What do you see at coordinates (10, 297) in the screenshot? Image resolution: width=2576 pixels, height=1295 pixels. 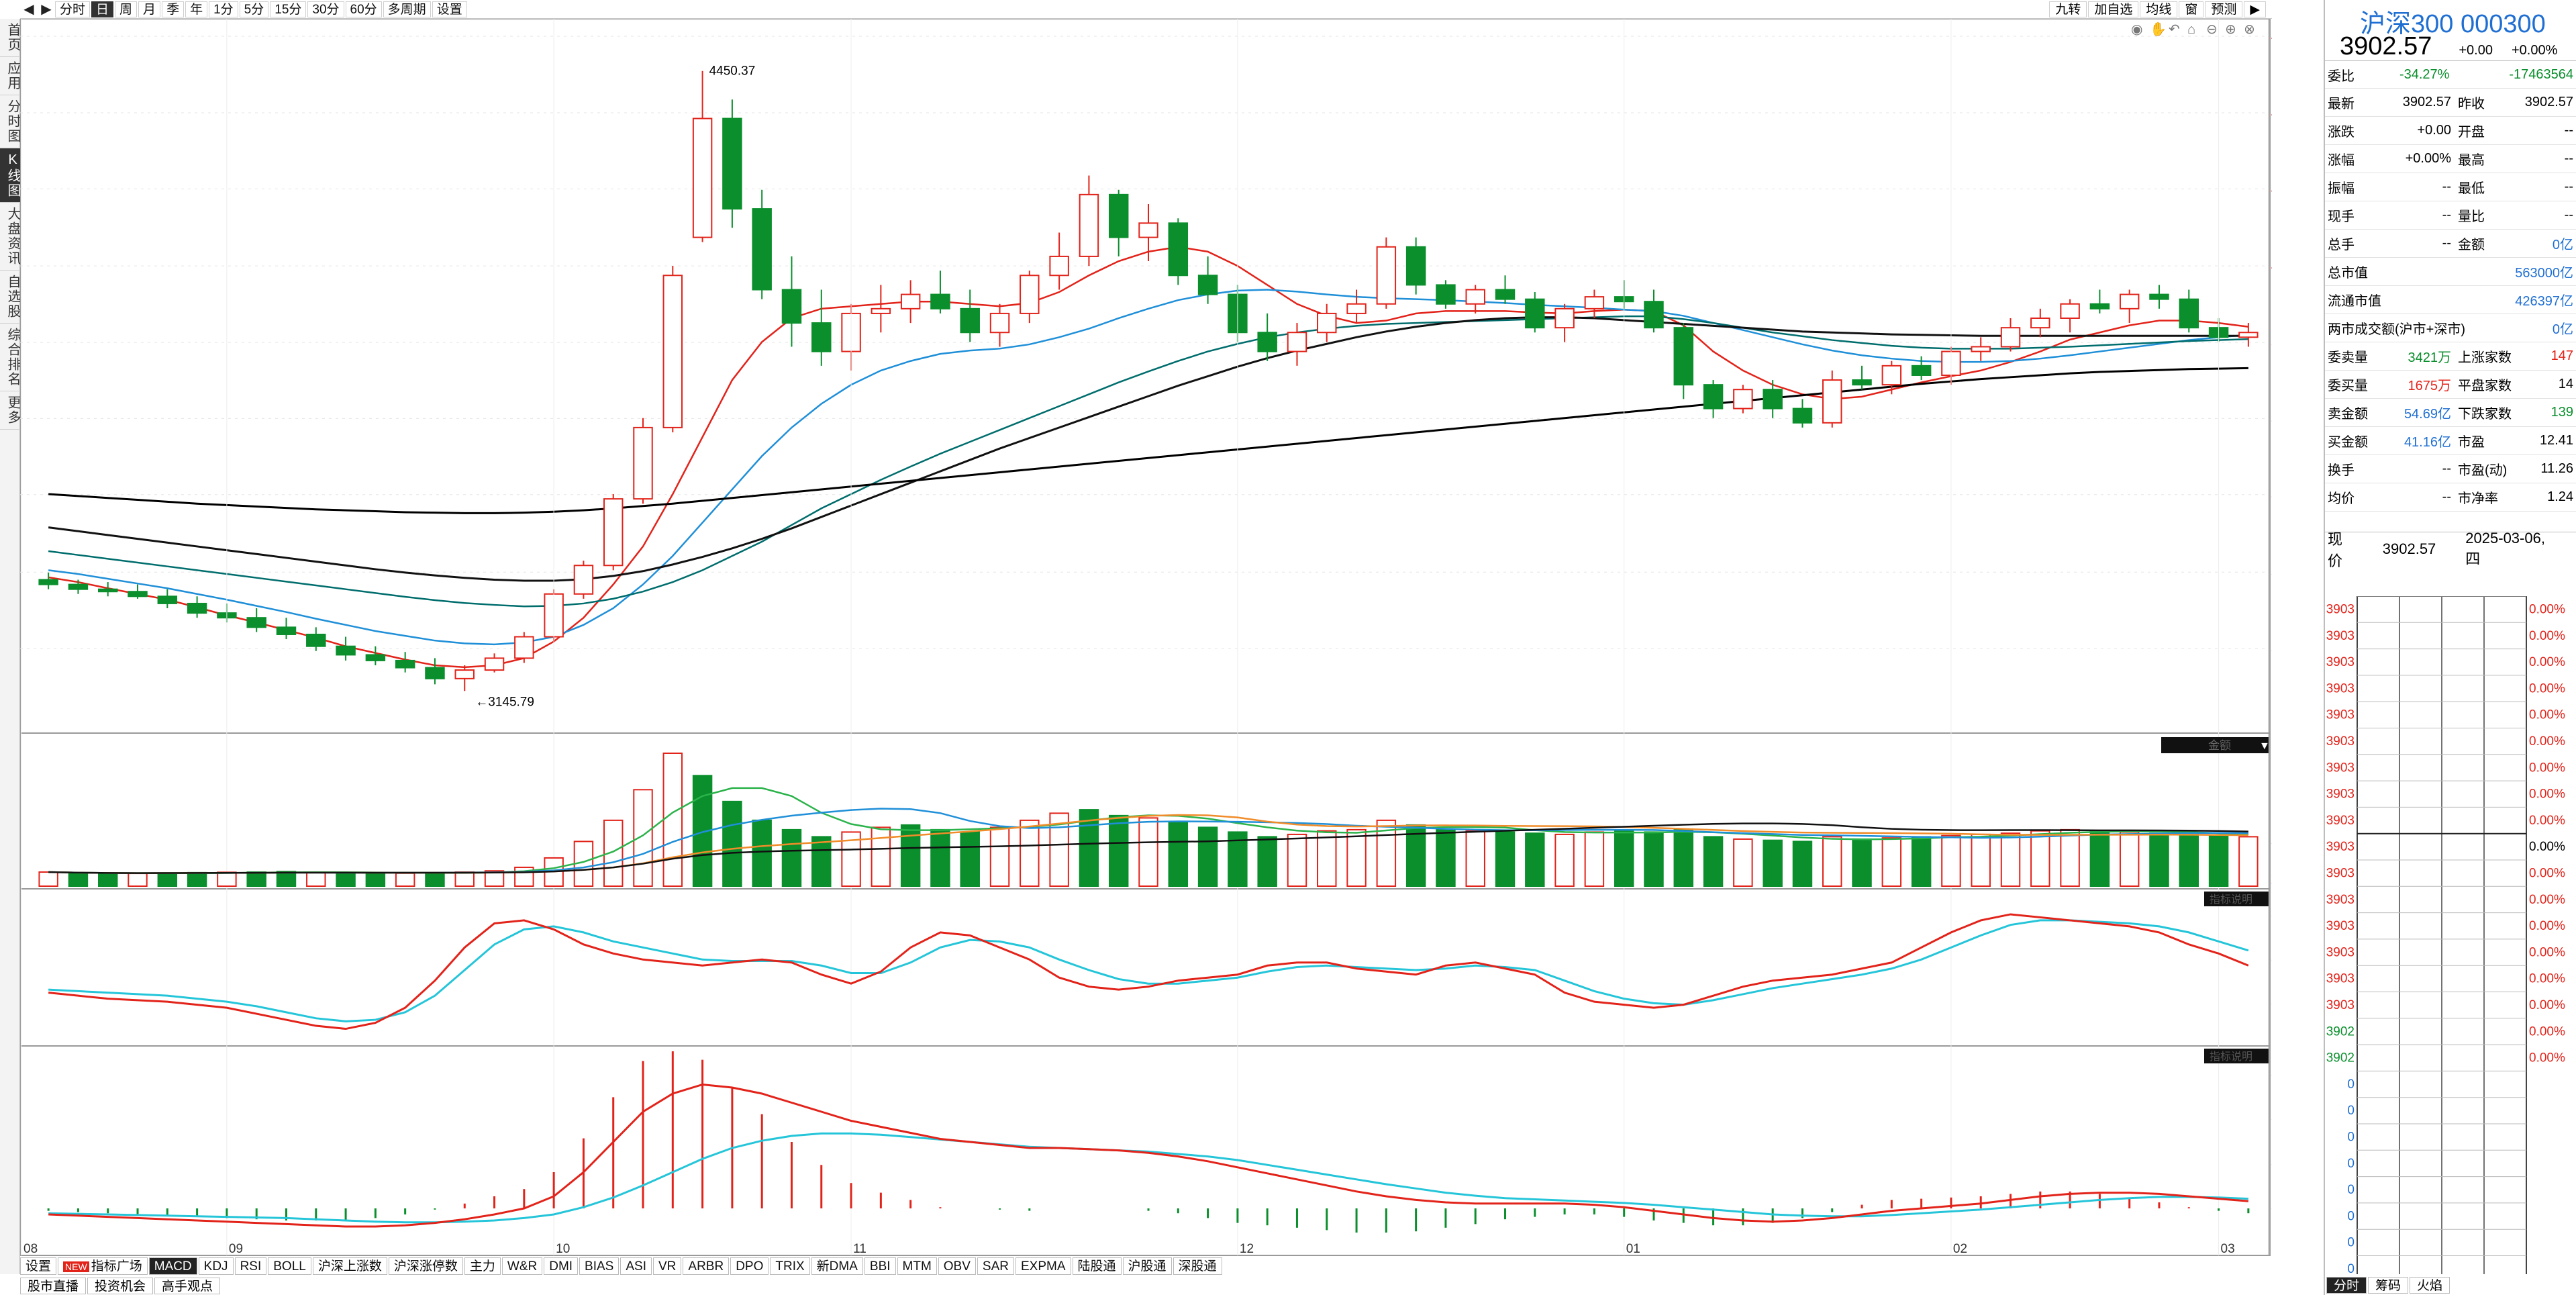 I see `sidebar-item: 自选股` at bounding box center [10, 297].